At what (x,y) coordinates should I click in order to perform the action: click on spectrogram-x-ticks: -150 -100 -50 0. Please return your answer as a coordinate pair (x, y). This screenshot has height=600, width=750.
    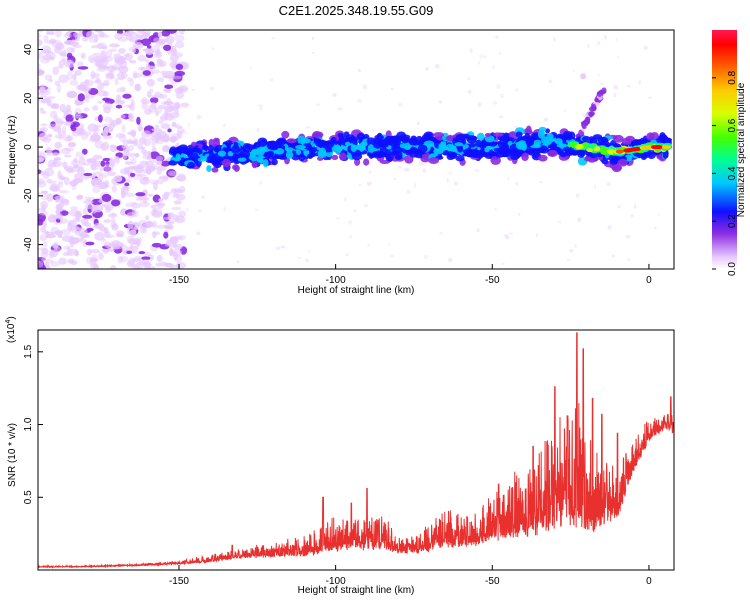
    Looking at the image, I should click on (410, 275).